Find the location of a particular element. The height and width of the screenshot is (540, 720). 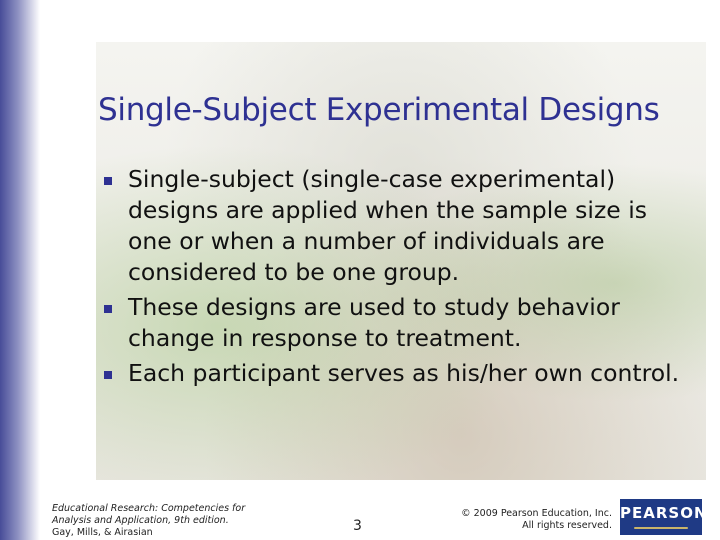

slide-title: Single-Subject Experimental Designs is located at coordinates (379, 110).